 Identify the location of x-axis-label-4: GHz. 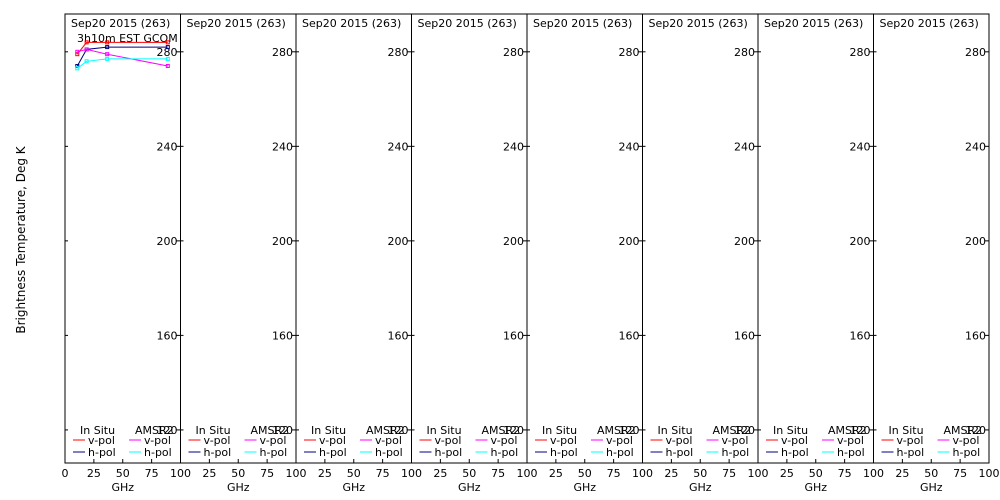
(469, 487).